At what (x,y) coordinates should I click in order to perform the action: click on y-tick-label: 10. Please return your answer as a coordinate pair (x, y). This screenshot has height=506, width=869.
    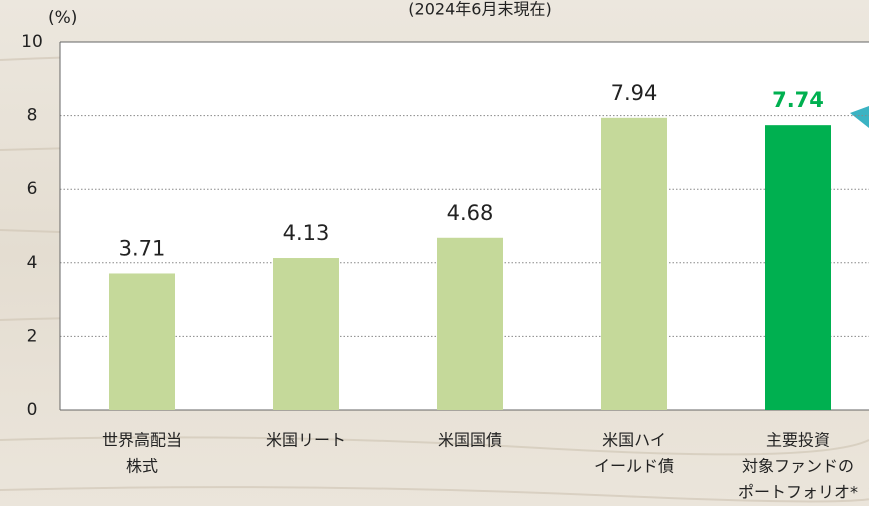
    Looking at the image, I should click on (32, 42).